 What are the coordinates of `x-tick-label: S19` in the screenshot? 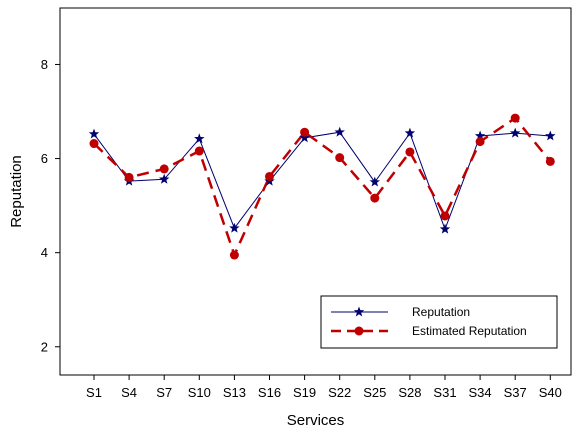 It's located at (304, 392).